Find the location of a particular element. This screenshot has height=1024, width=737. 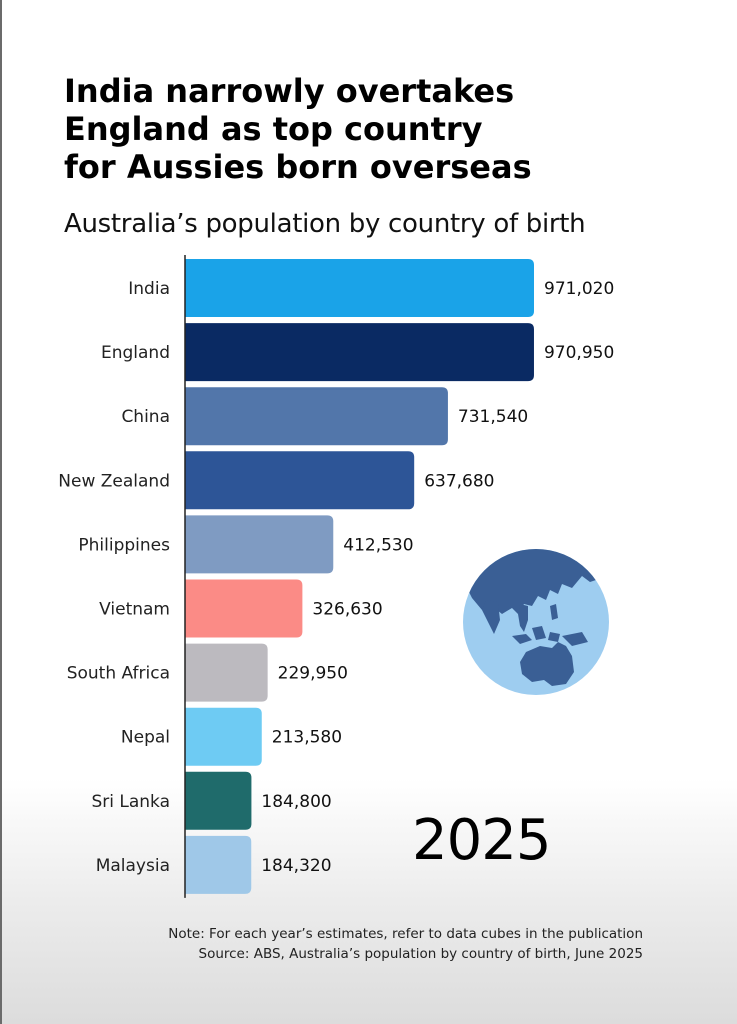

bar-vietnam is located at coordinates (244, 608).